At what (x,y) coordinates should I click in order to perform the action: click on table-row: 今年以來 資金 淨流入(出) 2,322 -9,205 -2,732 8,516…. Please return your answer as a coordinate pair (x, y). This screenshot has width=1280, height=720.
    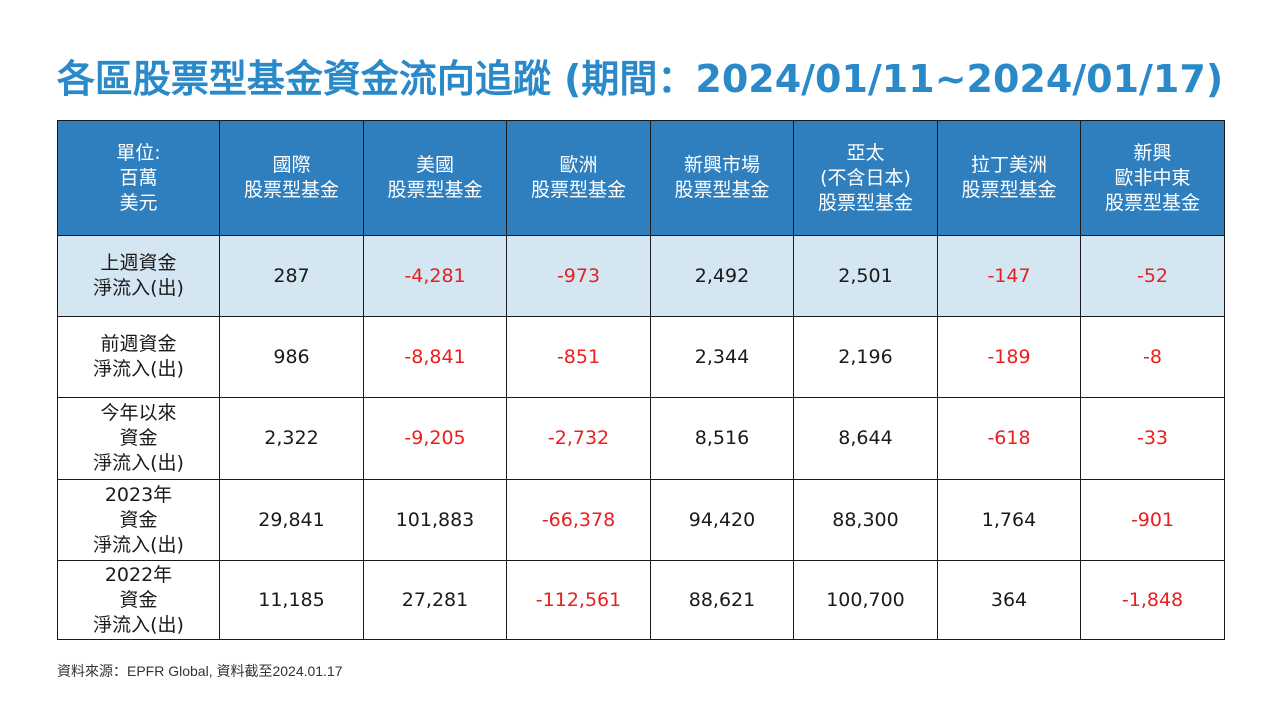
    Looking at the image, I should click on (641, 438).